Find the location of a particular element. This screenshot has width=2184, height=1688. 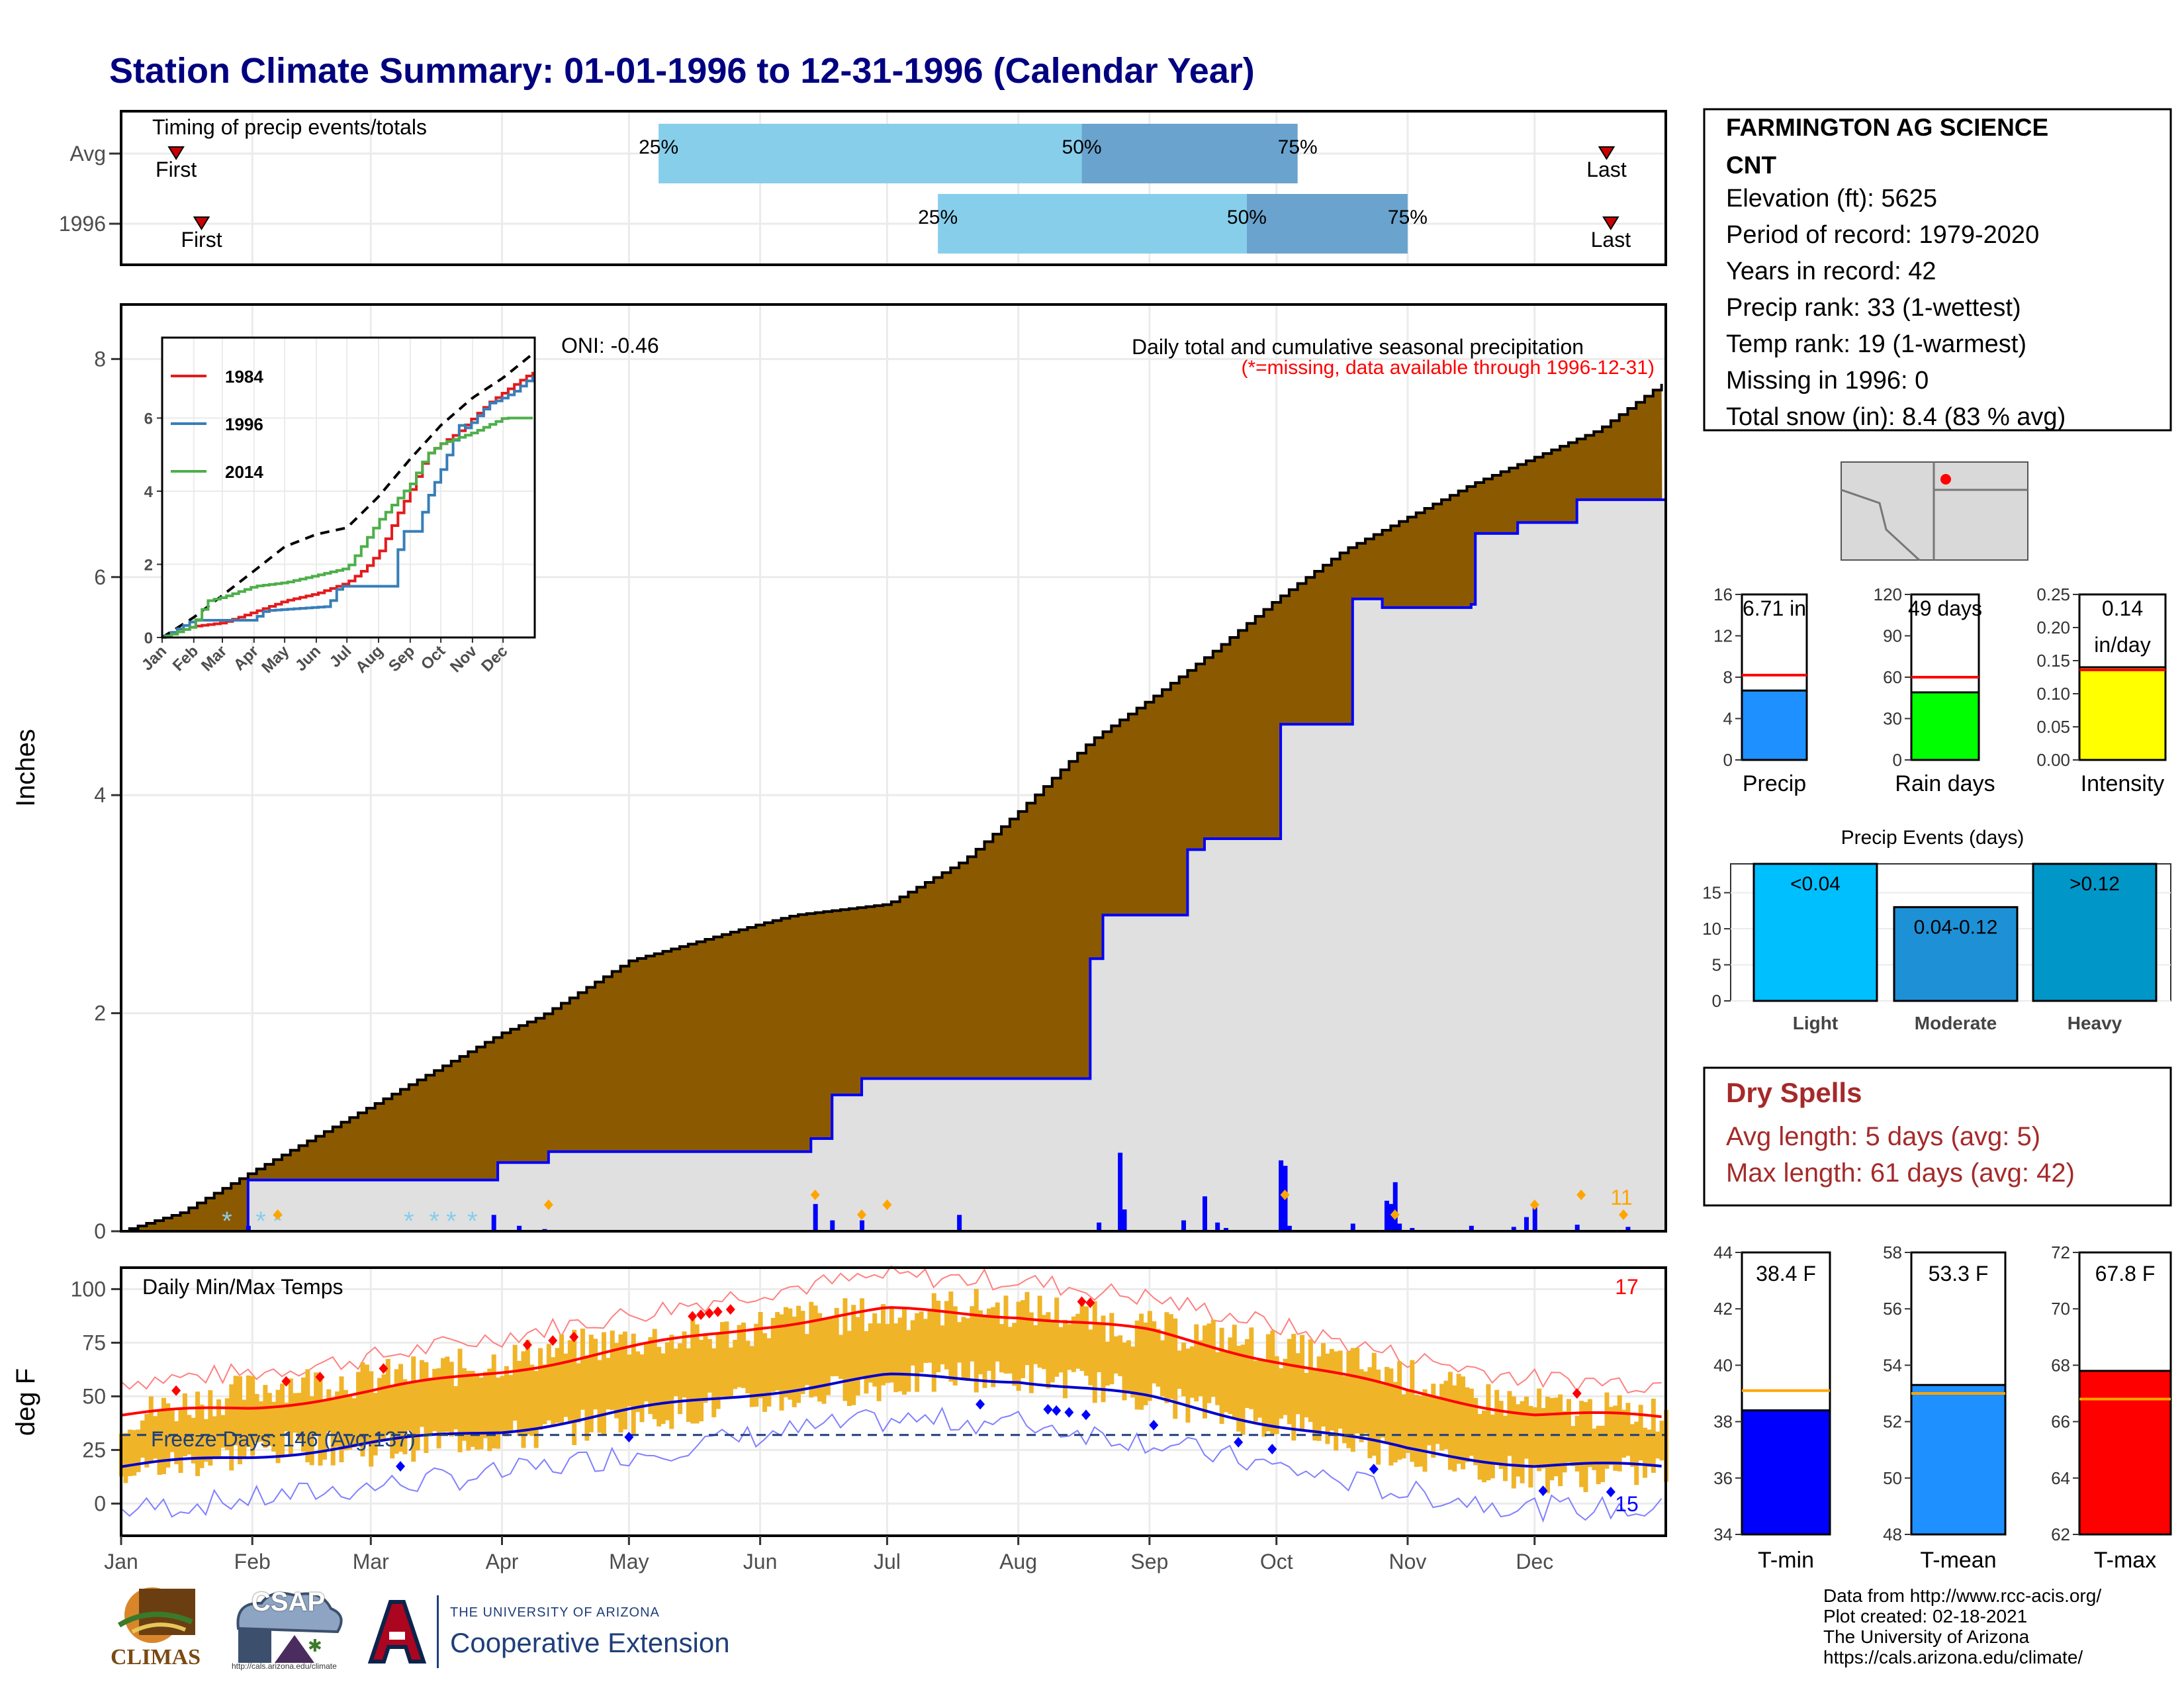

mini-bar-tick-label: 120 is located at coordinates (1888, 594).